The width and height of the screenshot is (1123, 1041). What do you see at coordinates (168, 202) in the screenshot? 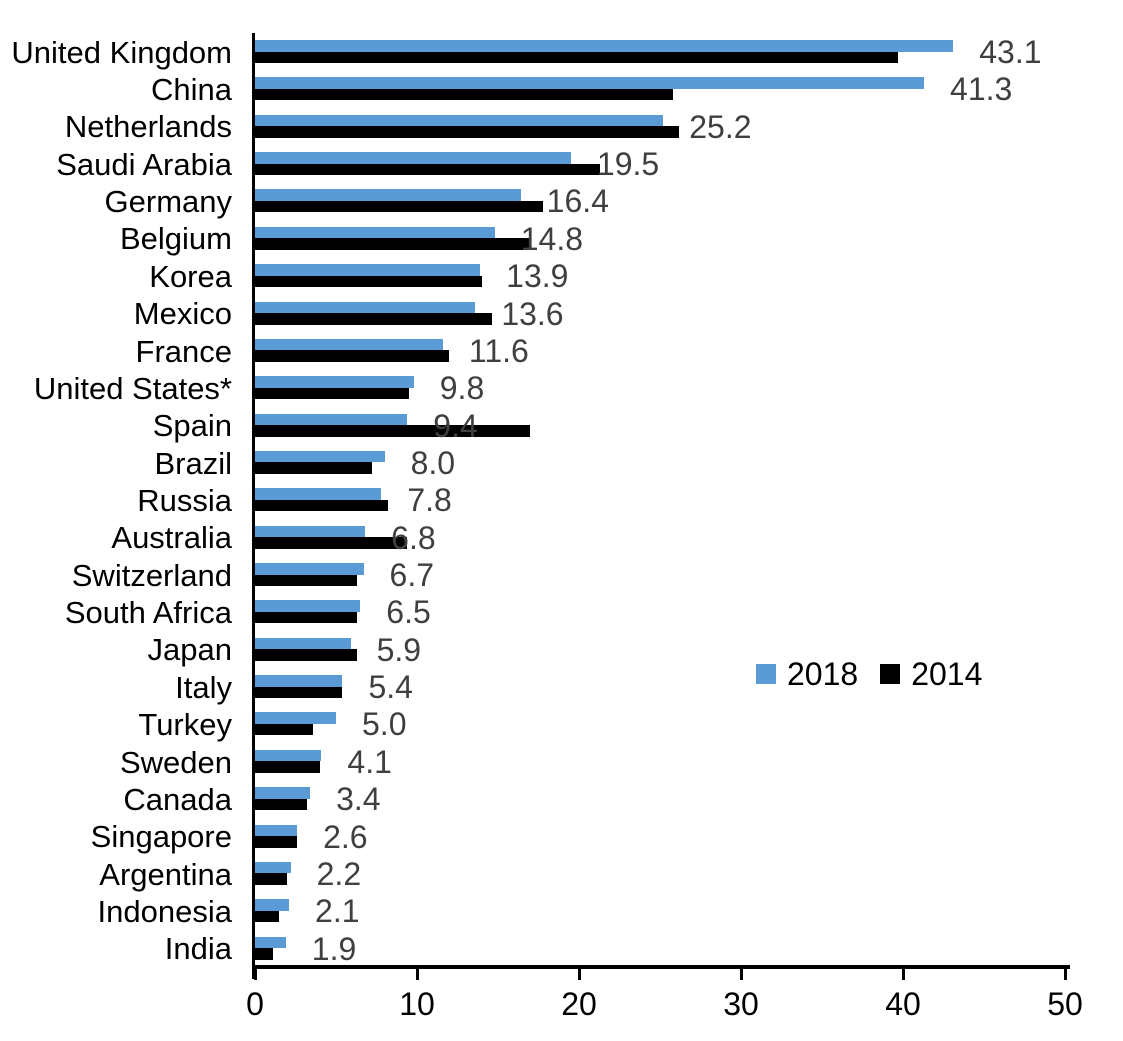
I see `category-label: Germany` at bounding box center [168, 202].